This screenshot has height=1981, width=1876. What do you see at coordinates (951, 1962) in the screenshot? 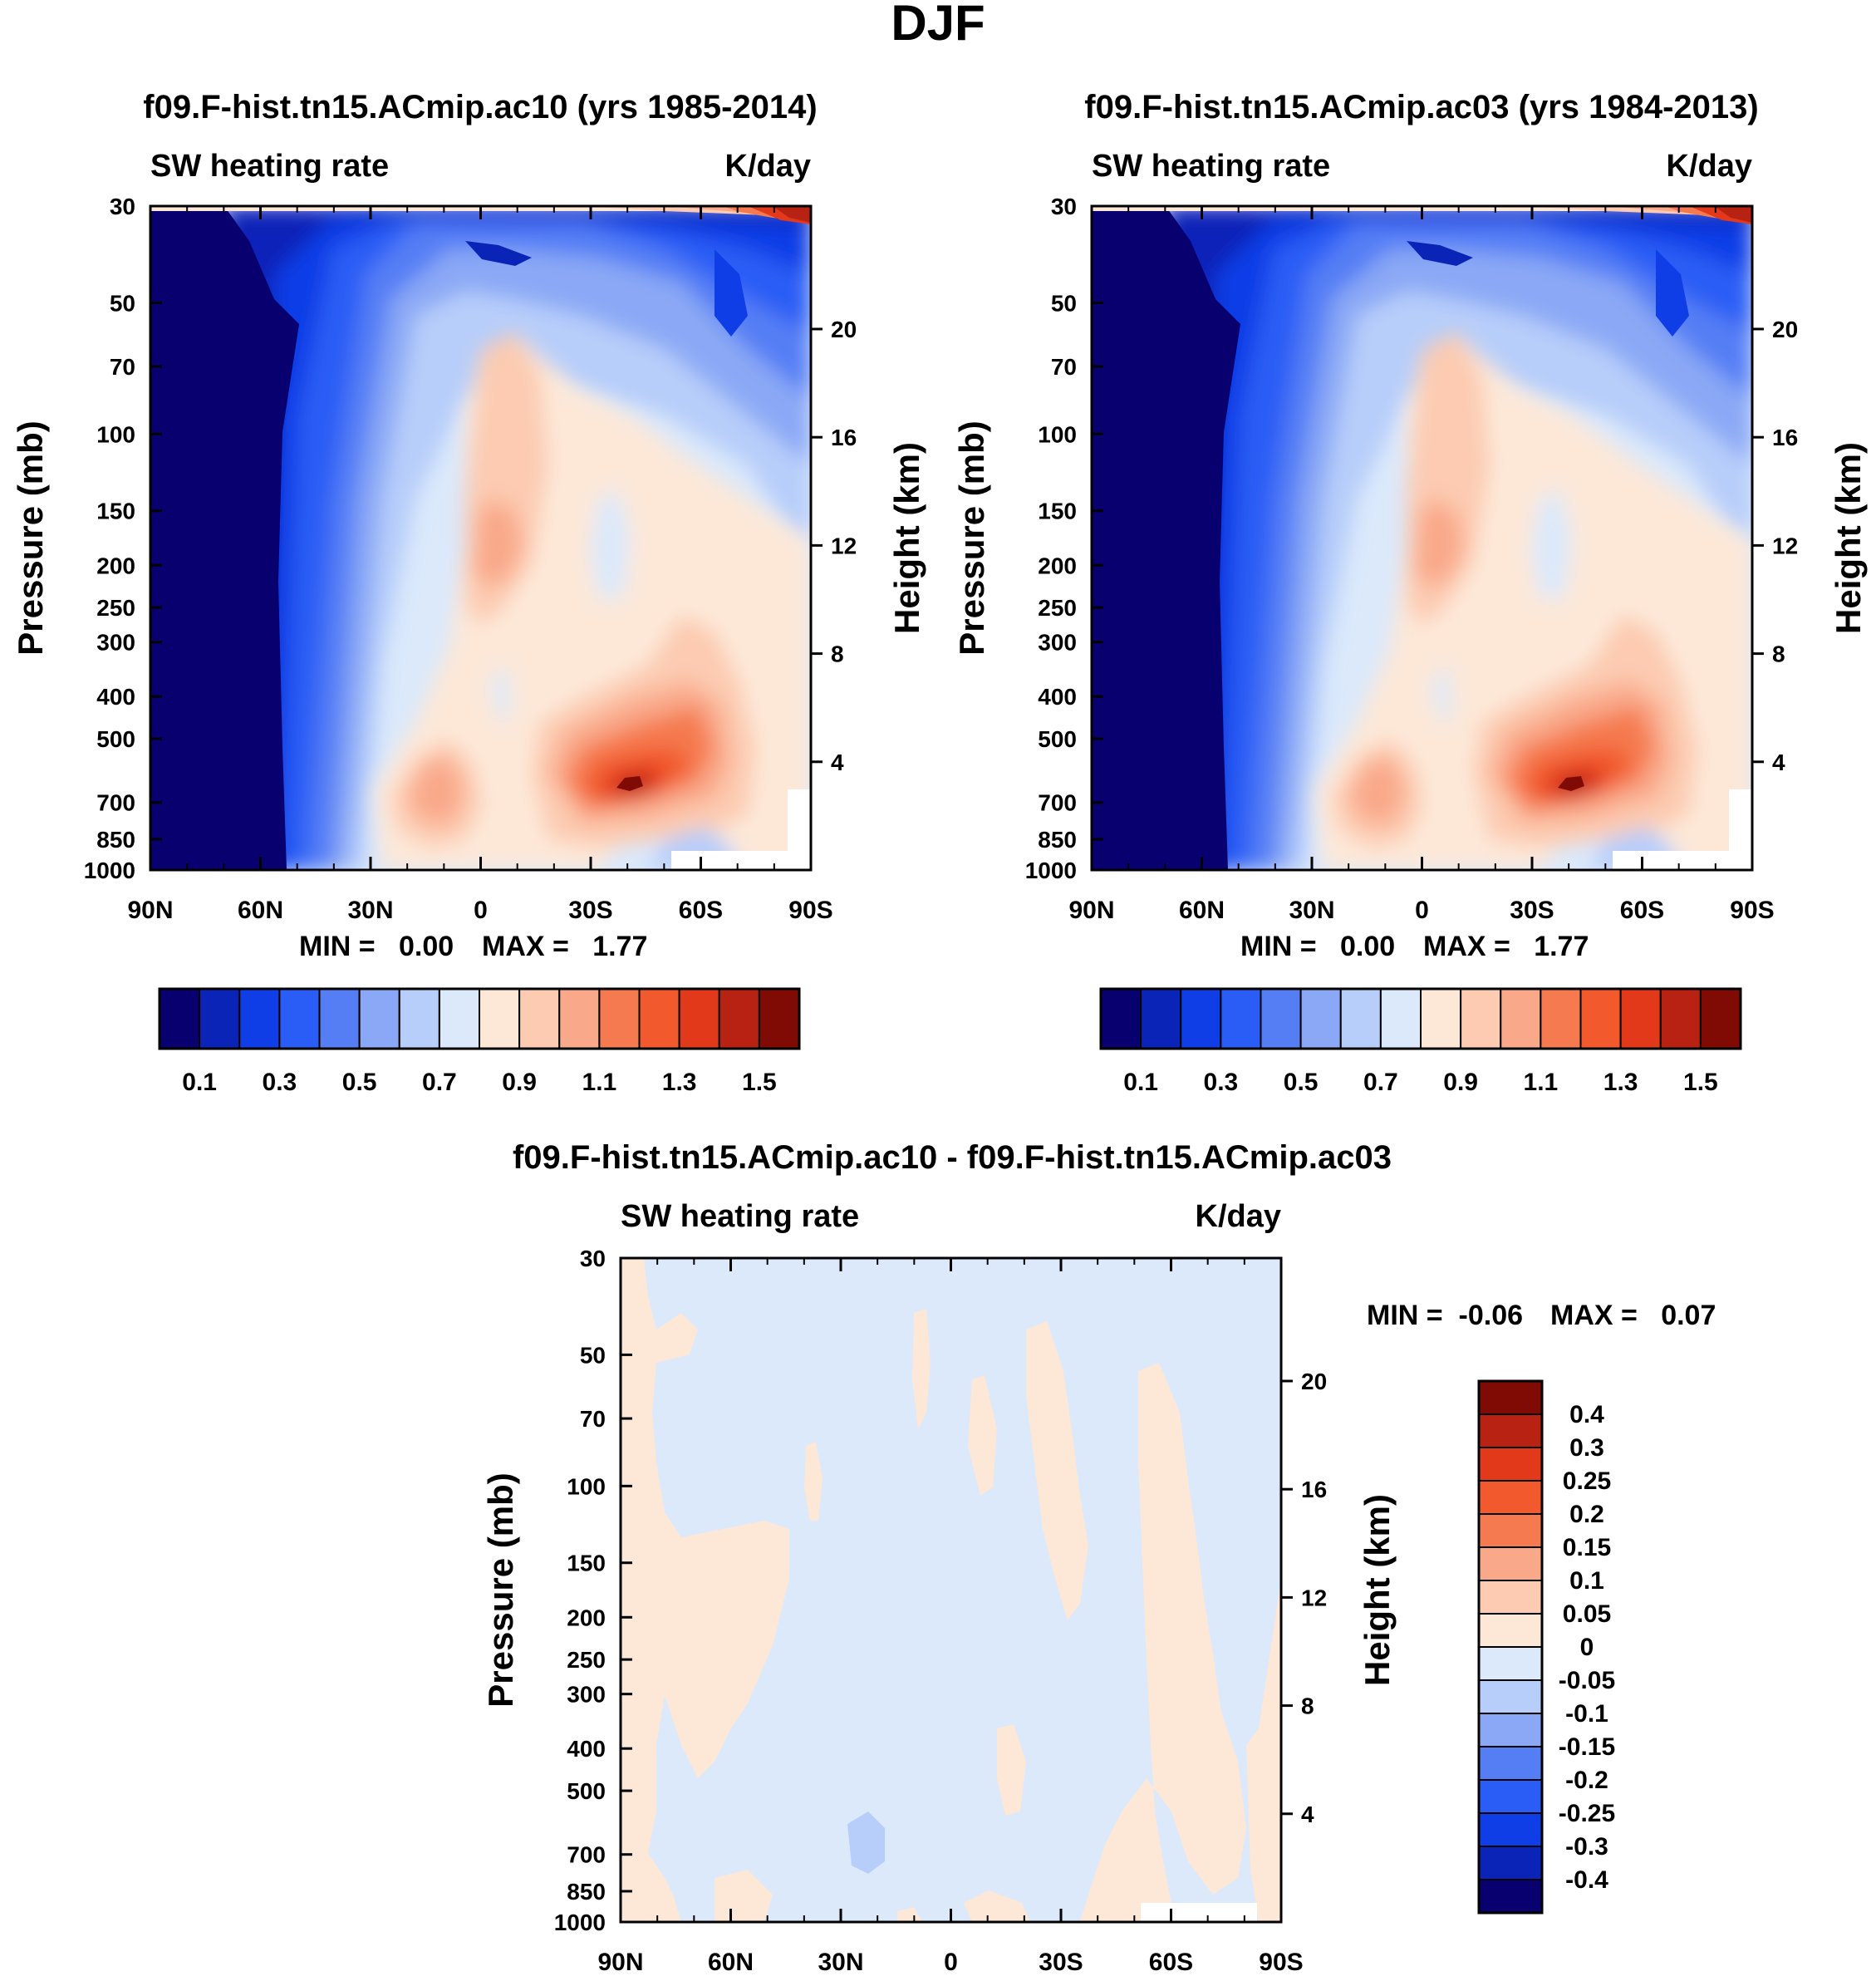
I see `x-tick-label: 0` at bounding box center [951, 1962].